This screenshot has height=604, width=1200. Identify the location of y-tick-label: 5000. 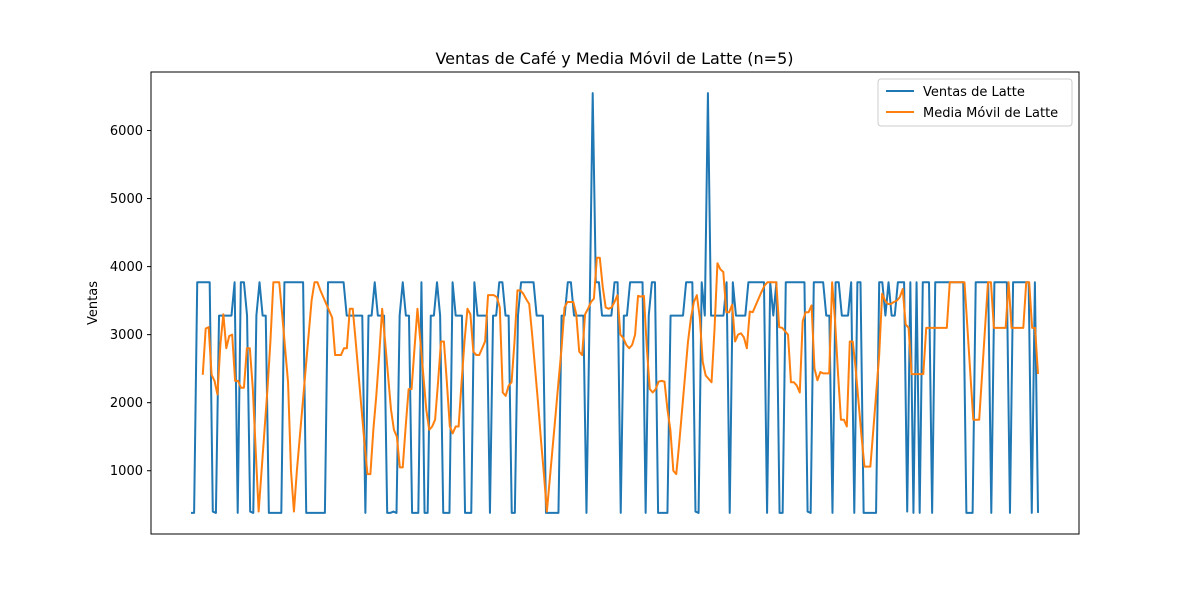
(126, 199).